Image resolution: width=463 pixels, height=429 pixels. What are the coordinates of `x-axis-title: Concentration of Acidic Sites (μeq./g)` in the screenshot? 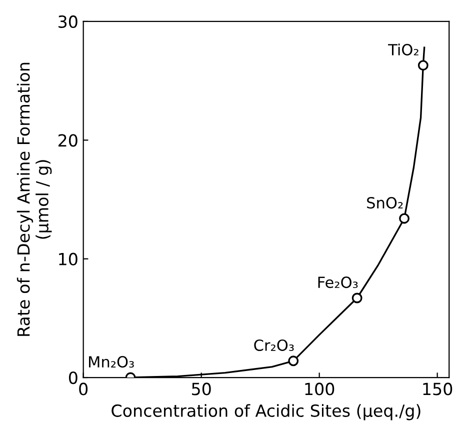 It's located at (266, 412).